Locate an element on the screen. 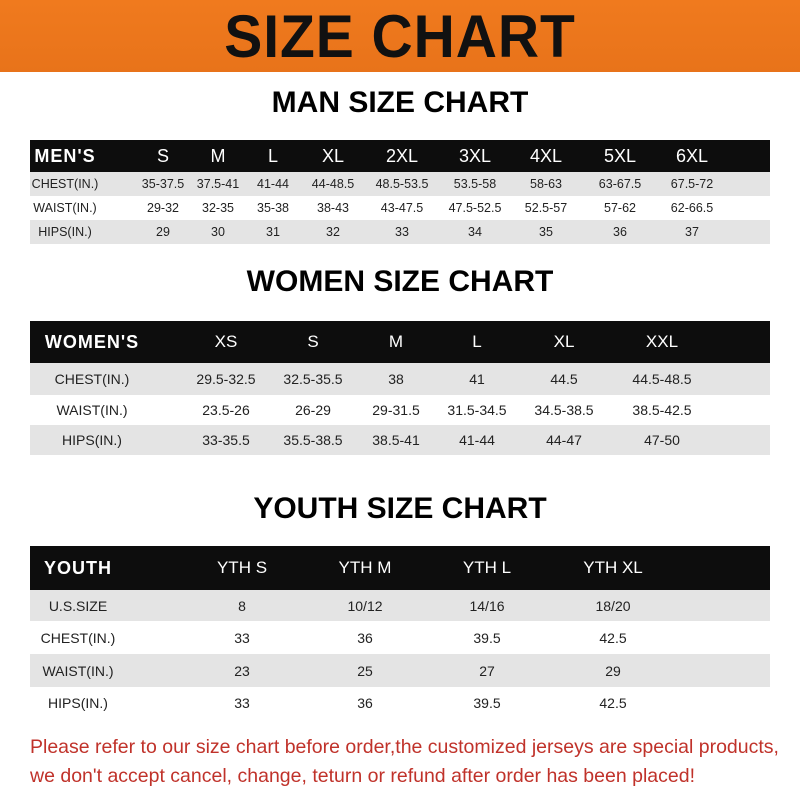 The height and width of the screenshot is (800, 800). women-section-title: WOMEN SIZE CHART is located at coordinates (400, 281).